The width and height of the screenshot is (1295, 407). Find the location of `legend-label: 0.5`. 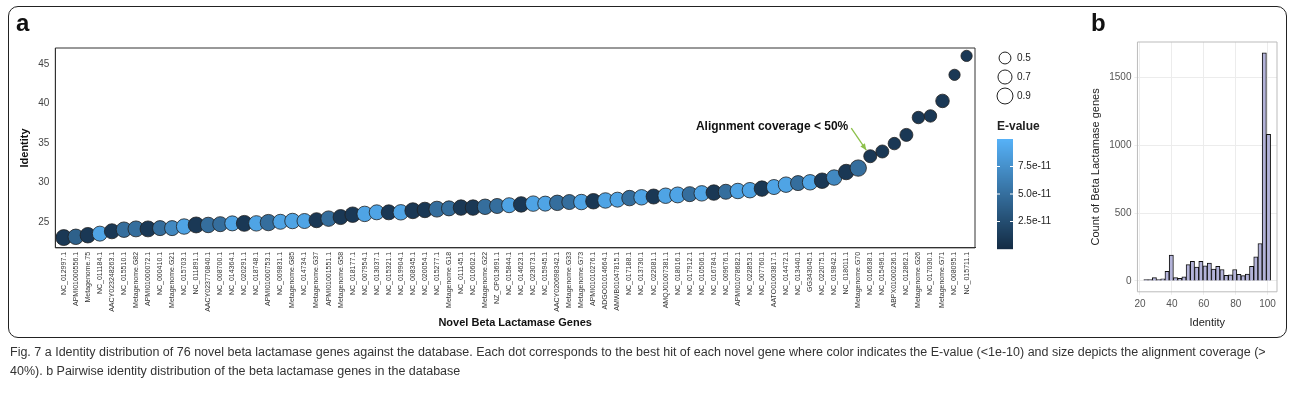

legend-label: 0.5 is located at coordinates (1024, 57).